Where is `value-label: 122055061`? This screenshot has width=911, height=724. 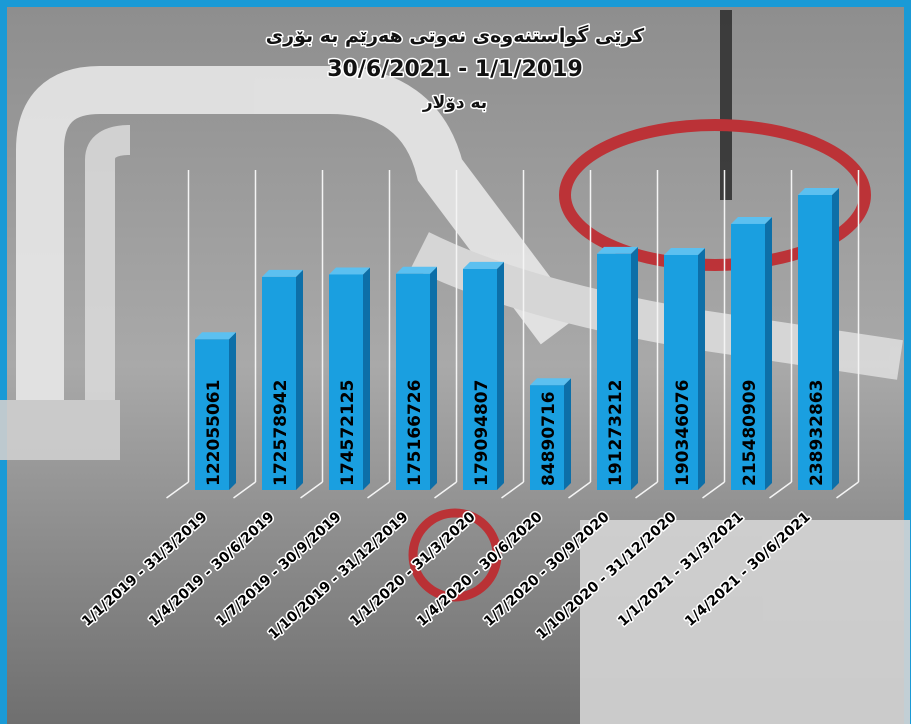 value-label: 122055061 is located at coordinates (214, 433).